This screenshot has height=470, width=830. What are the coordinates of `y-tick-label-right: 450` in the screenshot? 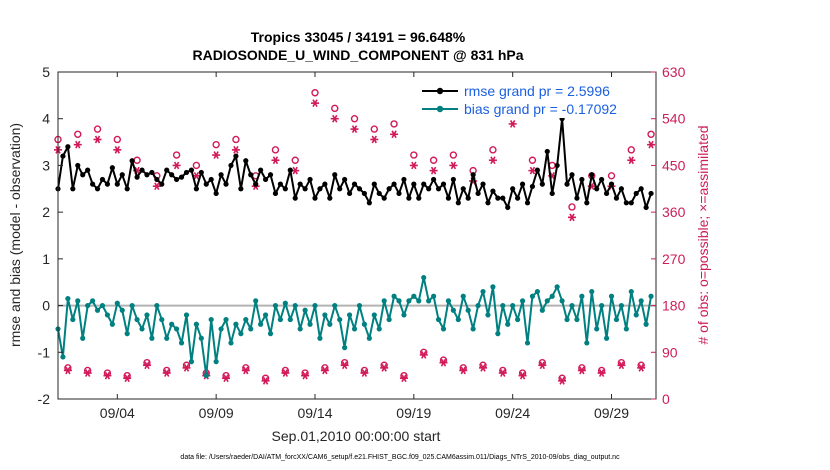 It's located at (674, 165).